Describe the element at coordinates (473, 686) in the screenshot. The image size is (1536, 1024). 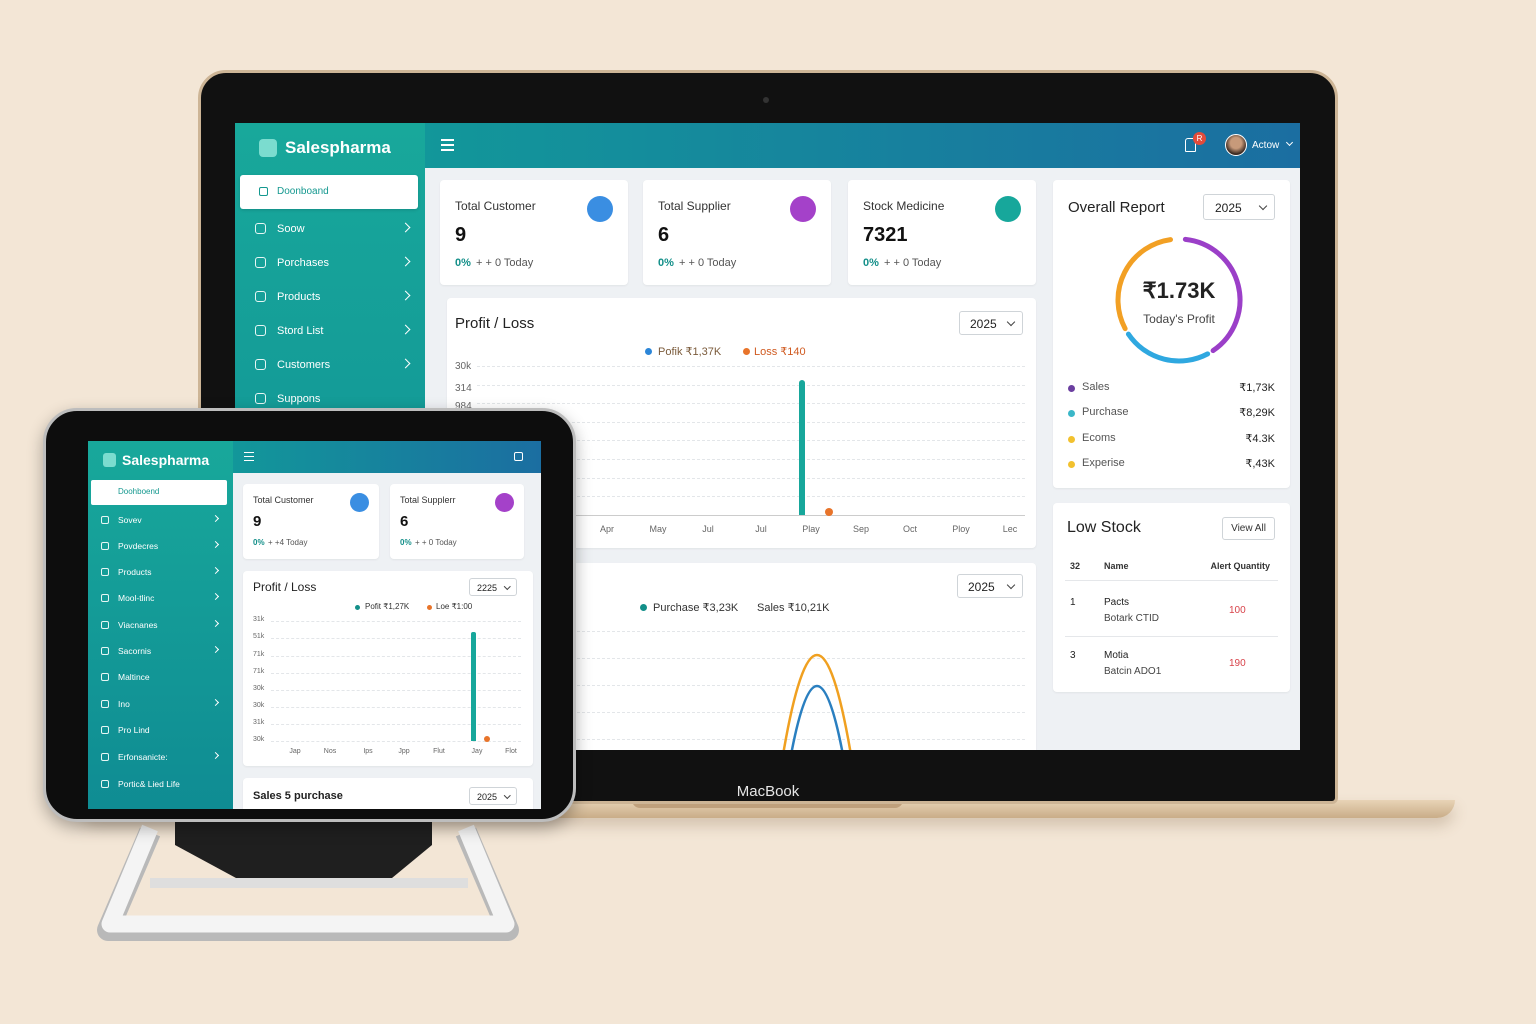
I see `profit-bar` at that location.